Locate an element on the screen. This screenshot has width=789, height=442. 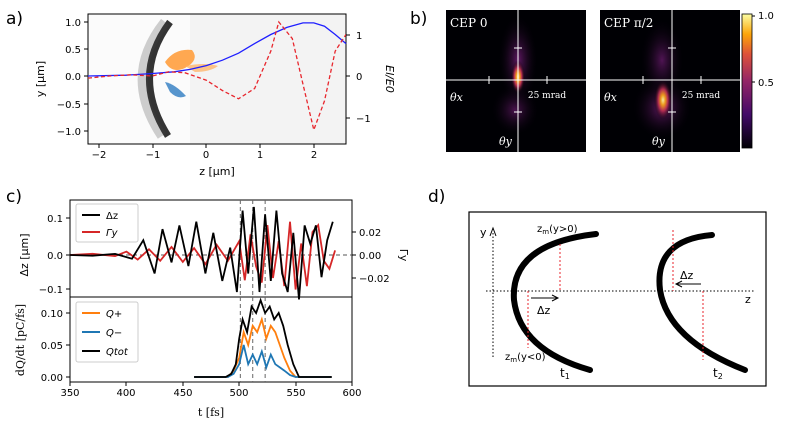
panel-a-y2ticks: −1 0 1 is located at coordinates (358, 78).